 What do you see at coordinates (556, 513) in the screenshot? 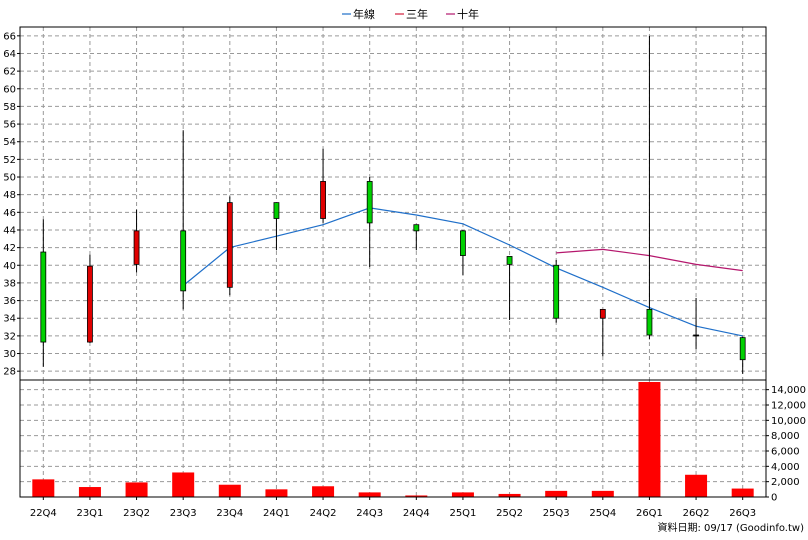
I see `quarter-tick-label: 25Q3` at bounding box center [556, 513].